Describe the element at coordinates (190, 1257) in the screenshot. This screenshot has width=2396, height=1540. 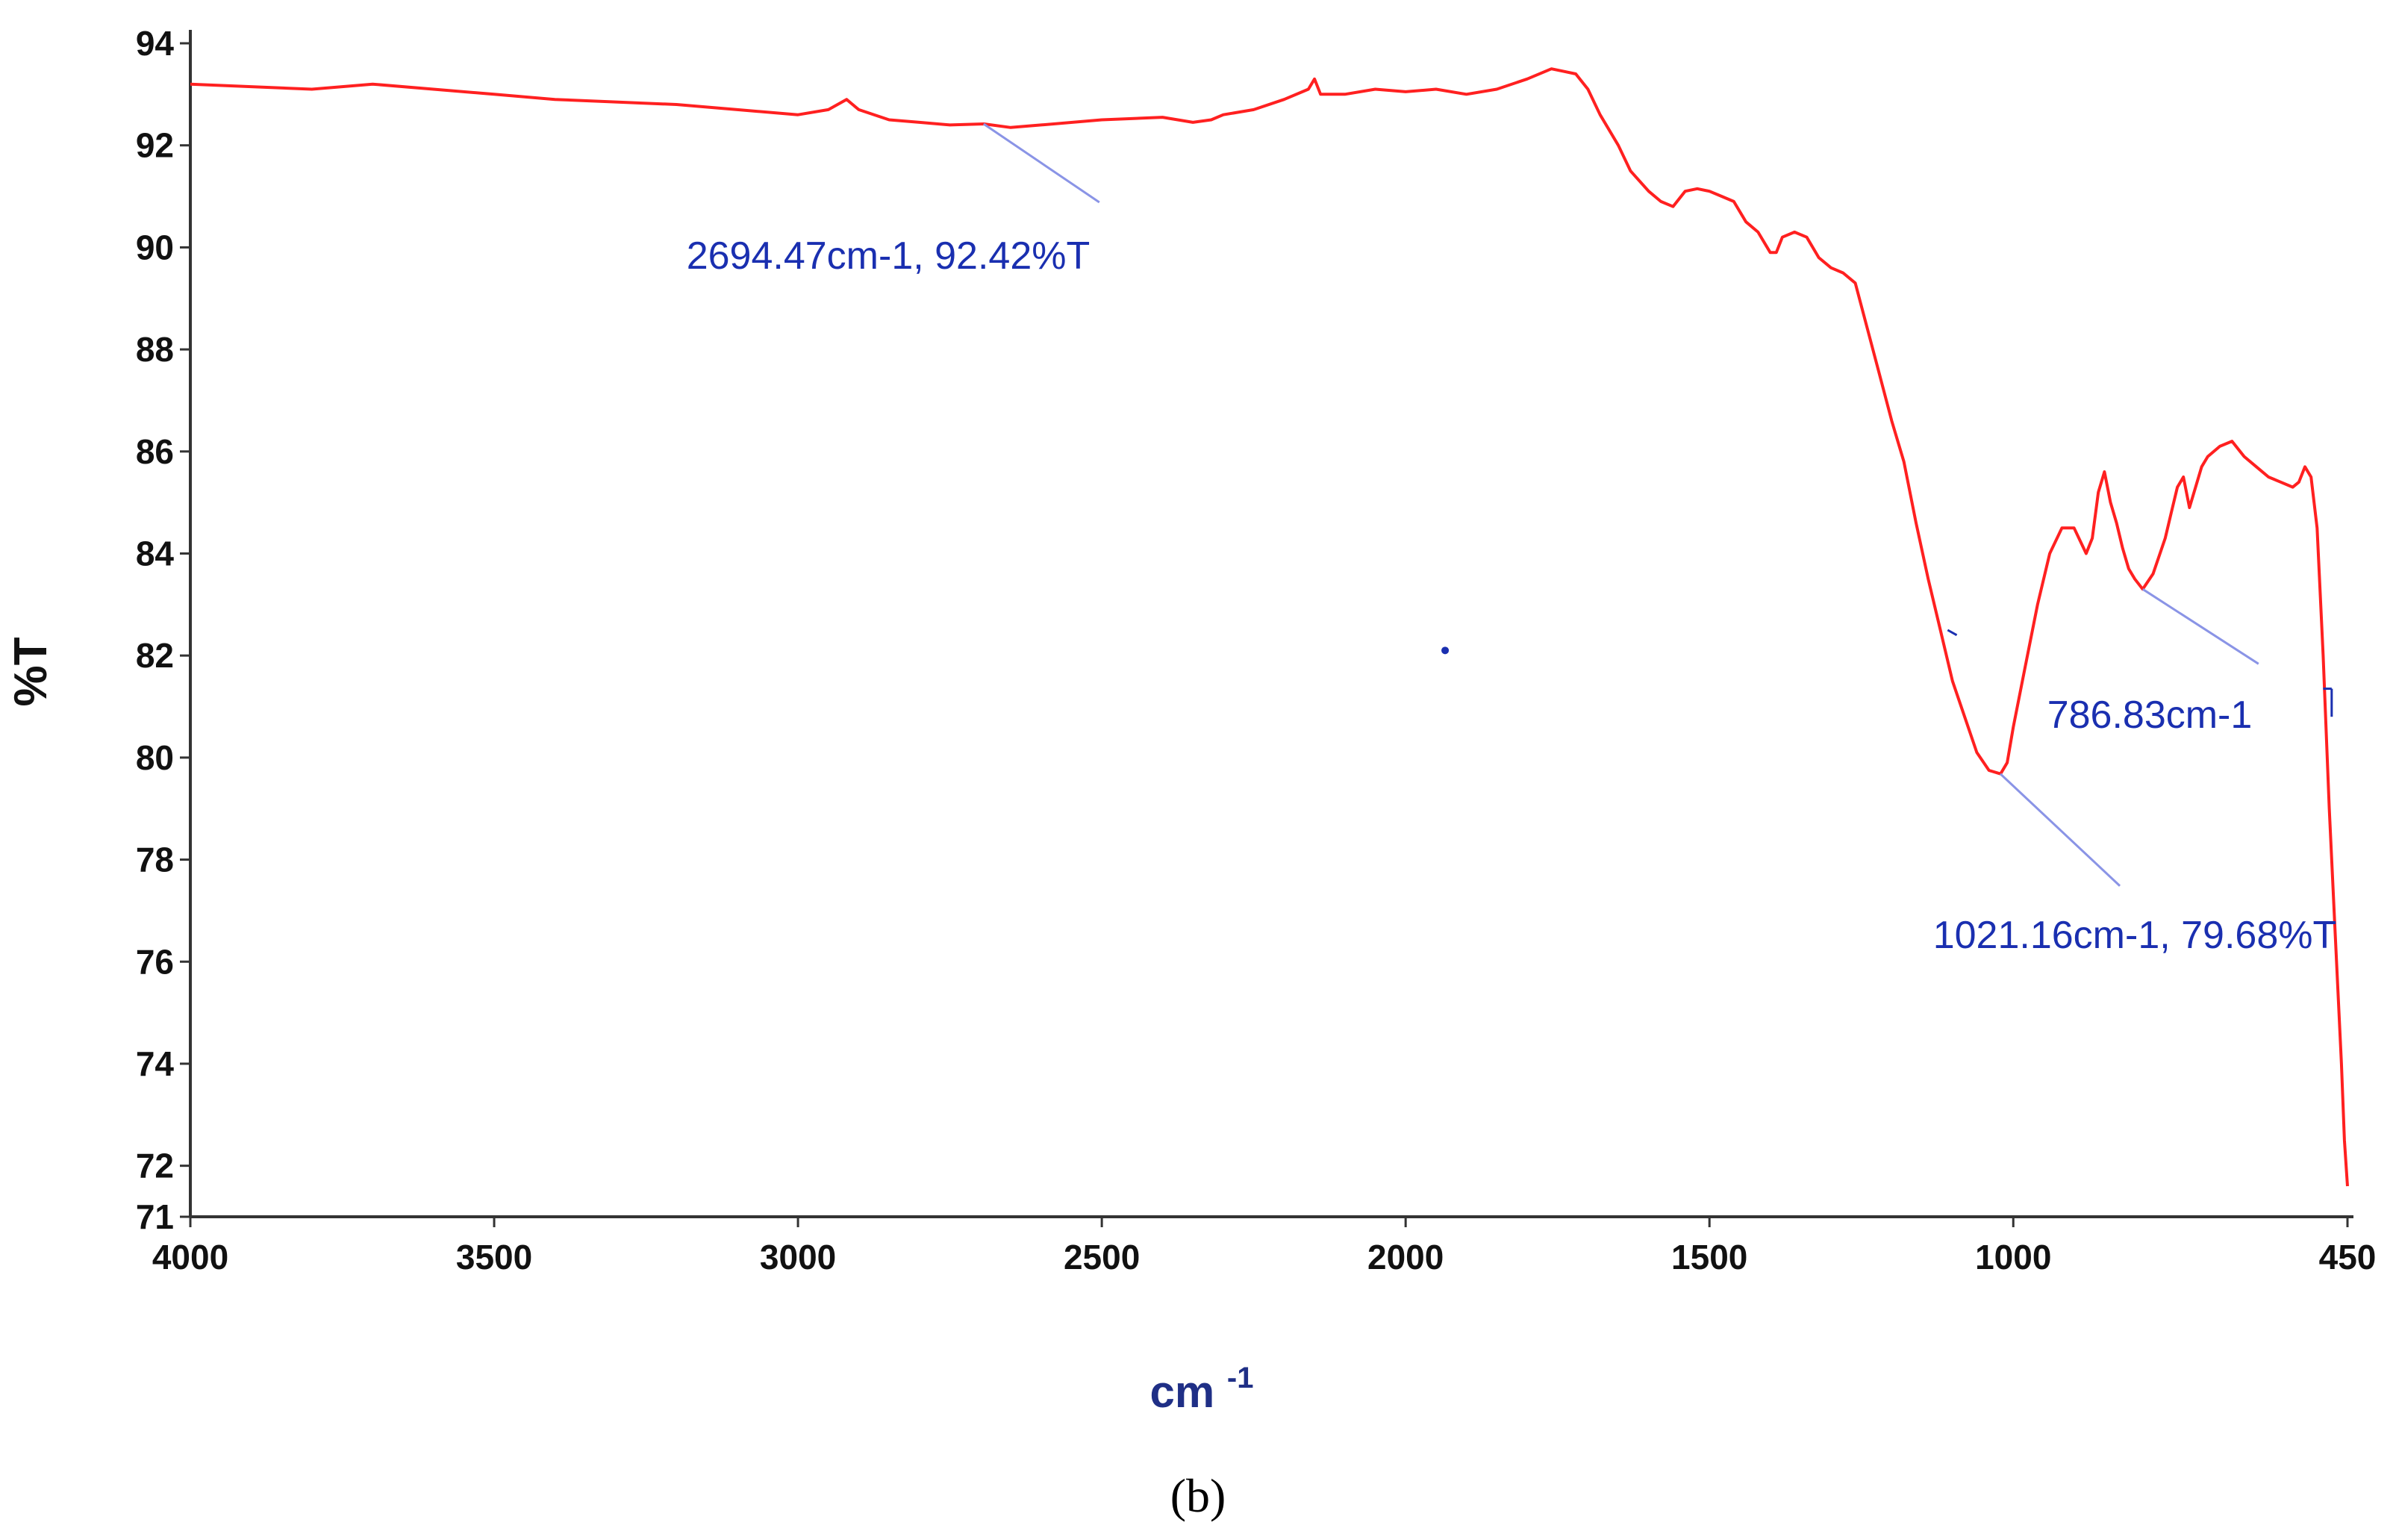
I see `x-tick-label: 4000` at that location.